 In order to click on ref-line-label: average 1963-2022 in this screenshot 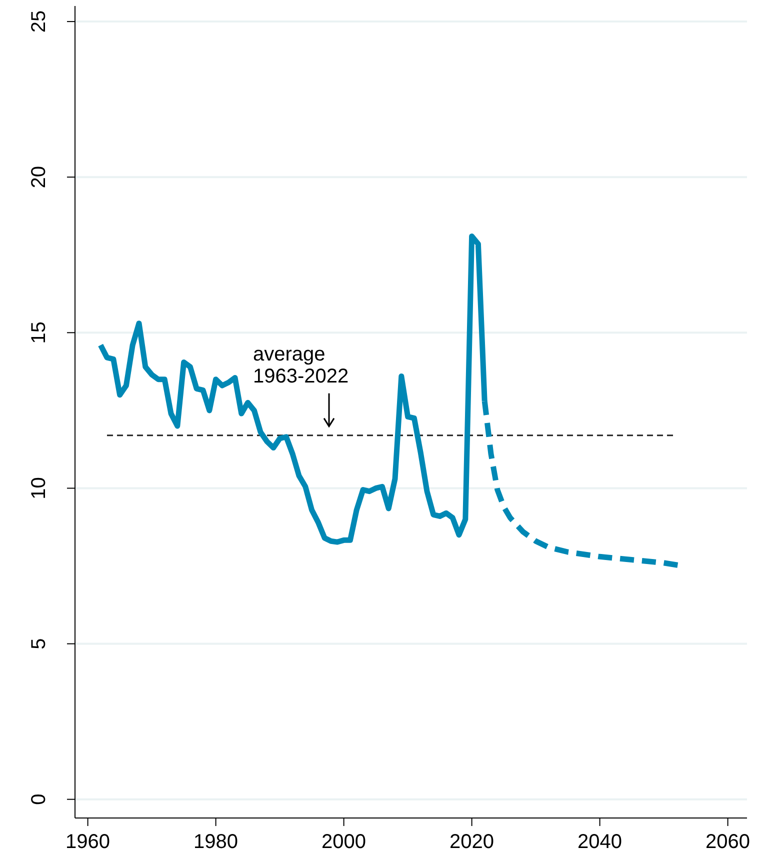, I will do `click(301, 365)`.